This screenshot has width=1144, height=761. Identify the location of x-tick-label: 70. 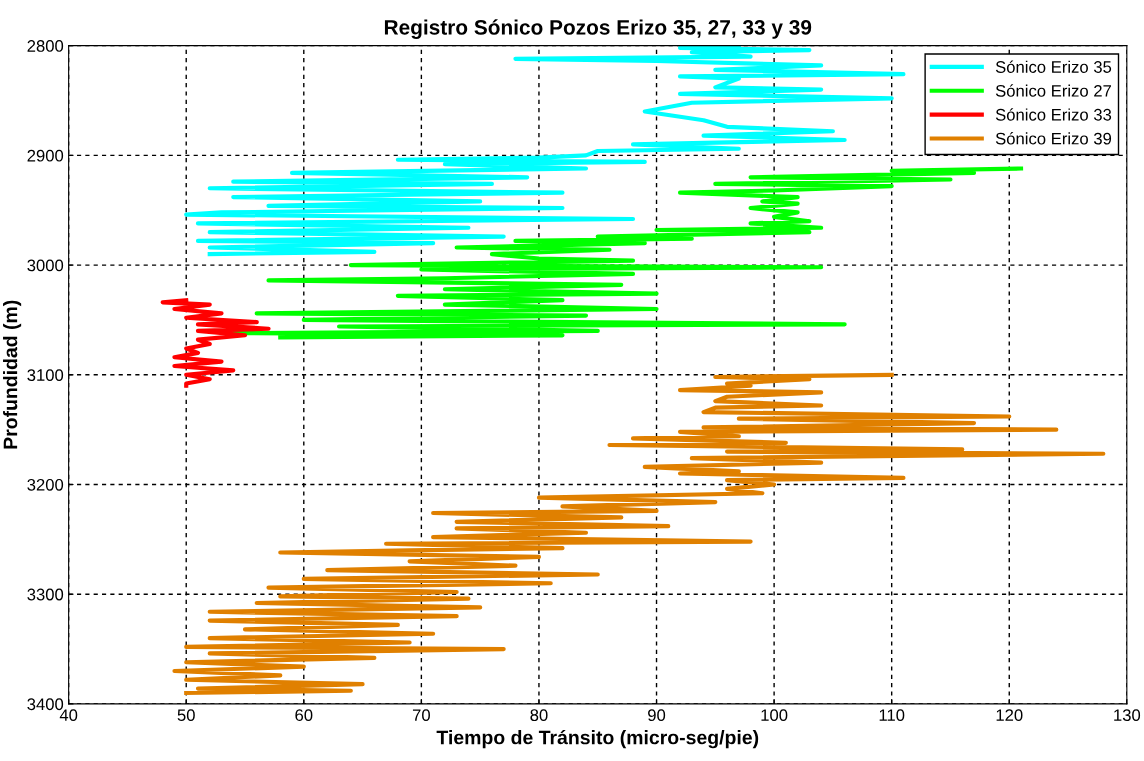
(421, 715).